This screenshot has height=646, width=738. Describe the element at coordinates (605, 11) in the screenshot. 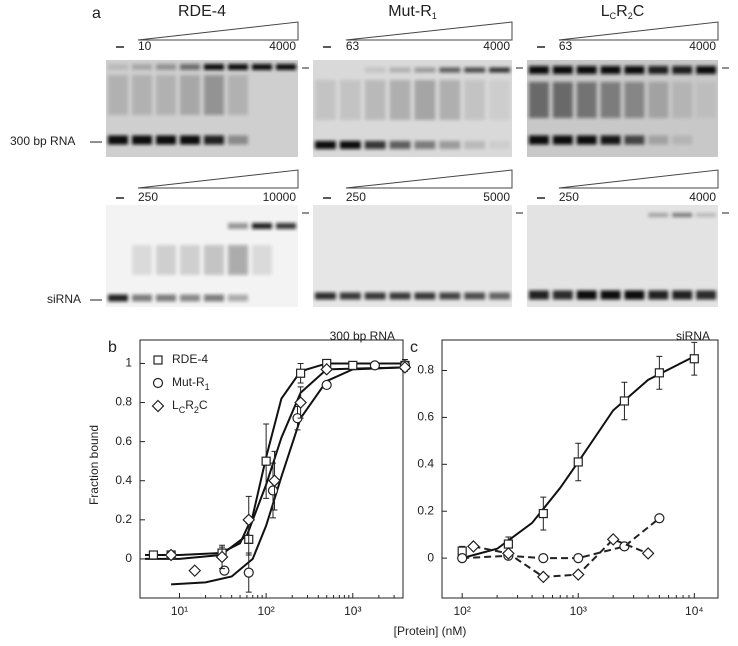

I see `text-part: L` at that location.